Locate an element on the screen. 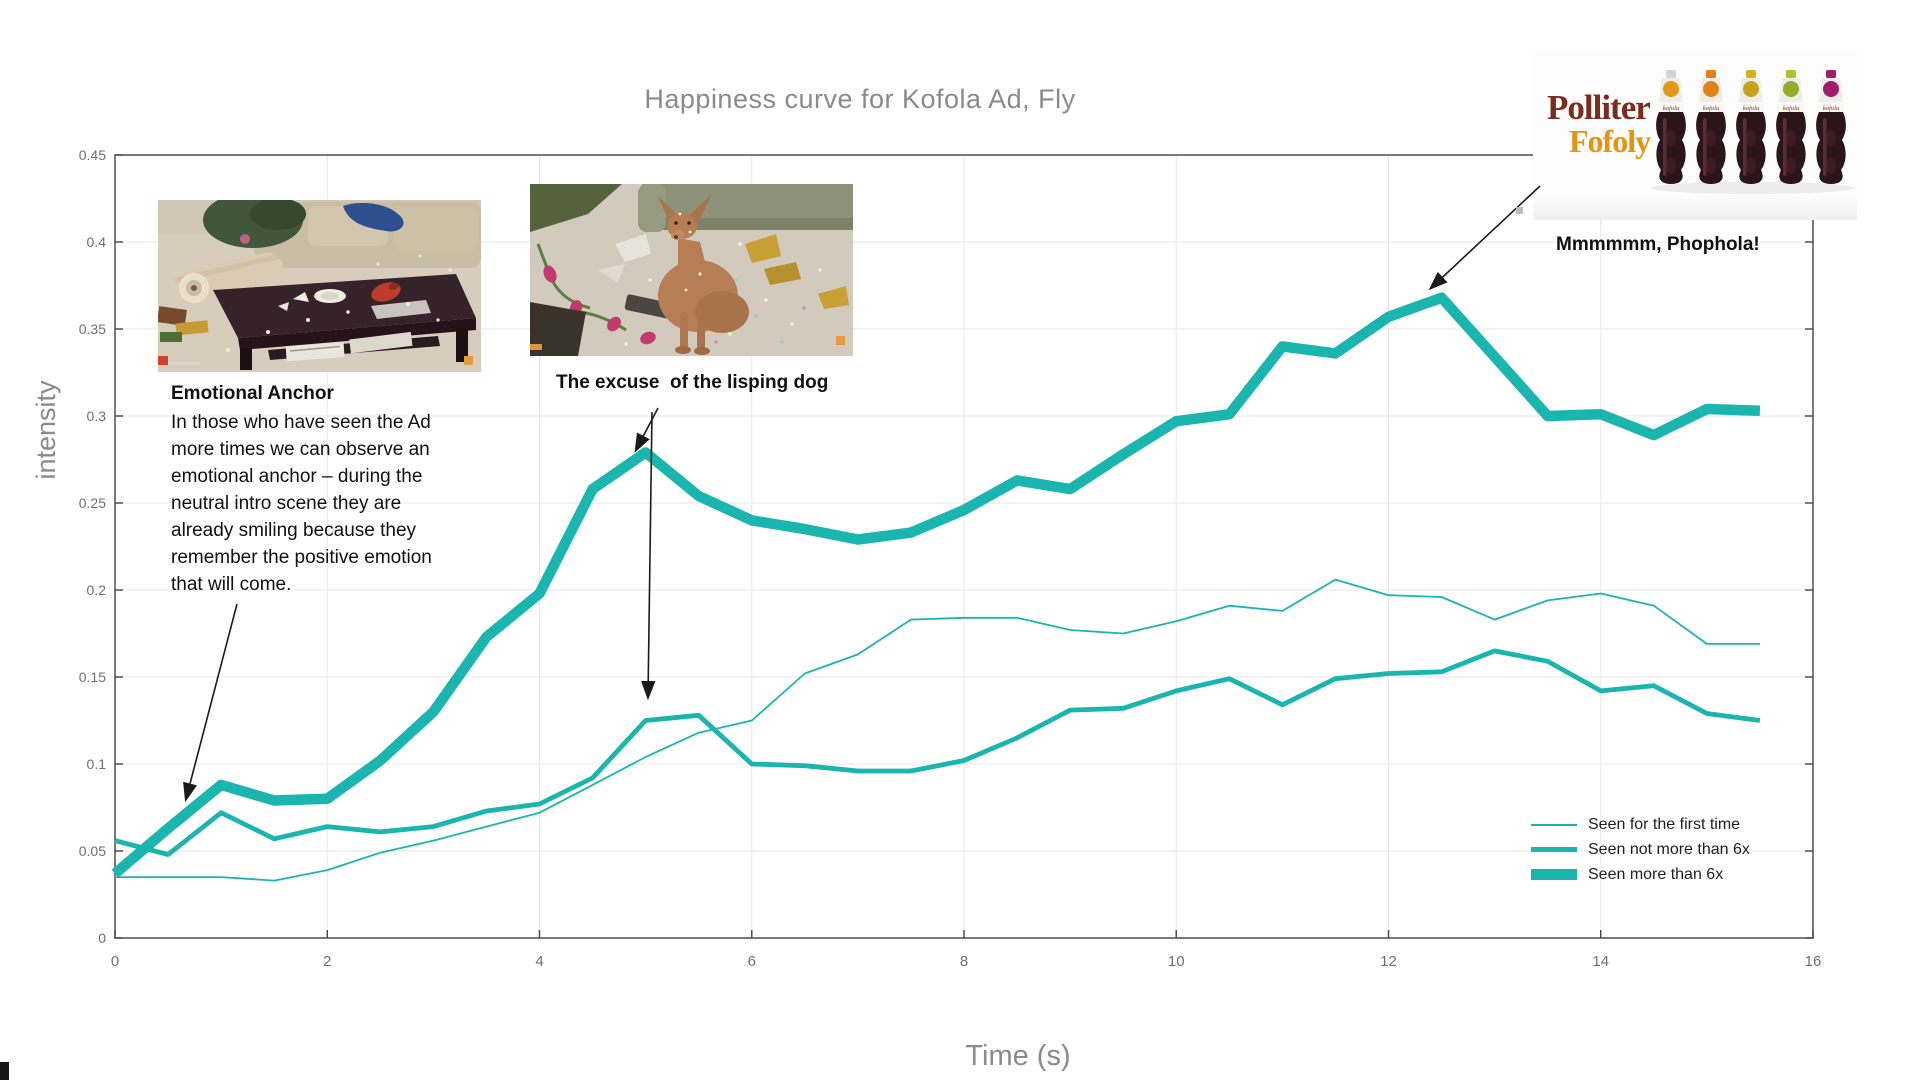  x-tick-label: 10 is located at coordinates (1176, 961).